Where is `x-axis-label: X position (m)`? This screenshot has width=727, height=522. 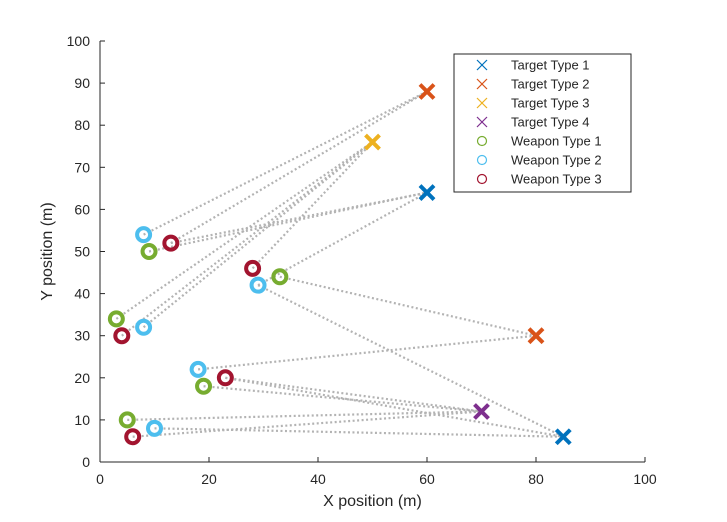 x-axis-label: X position (m) is located at coordinates (372, 501).